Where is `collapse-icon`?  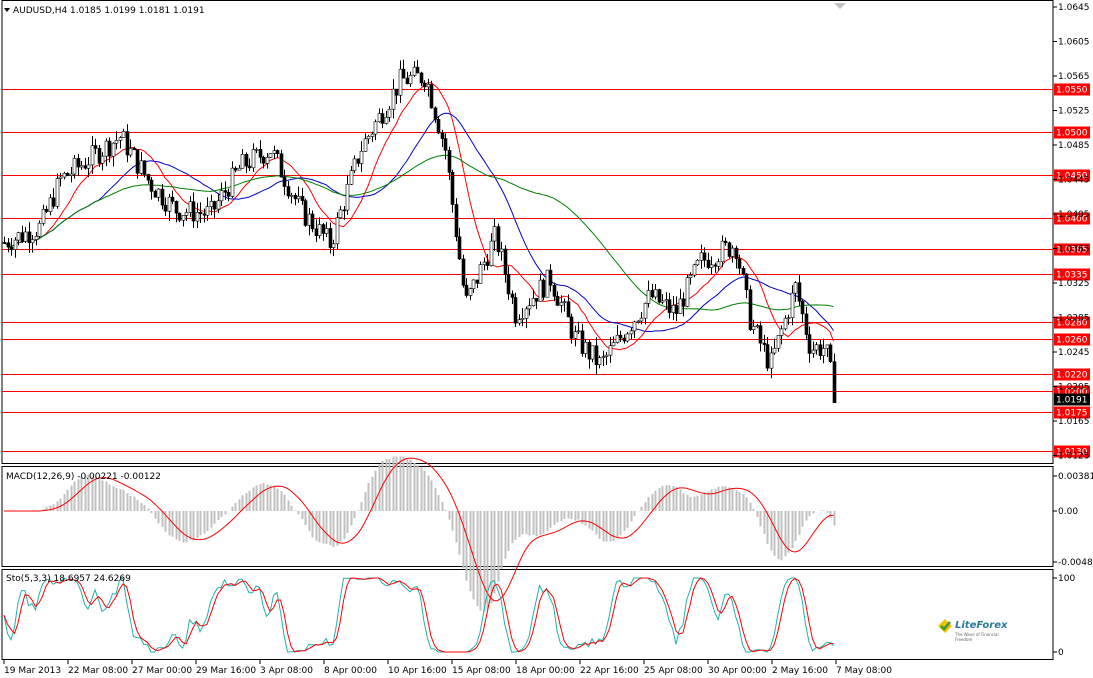 collapse-icon is located at coordinates (7, 10).